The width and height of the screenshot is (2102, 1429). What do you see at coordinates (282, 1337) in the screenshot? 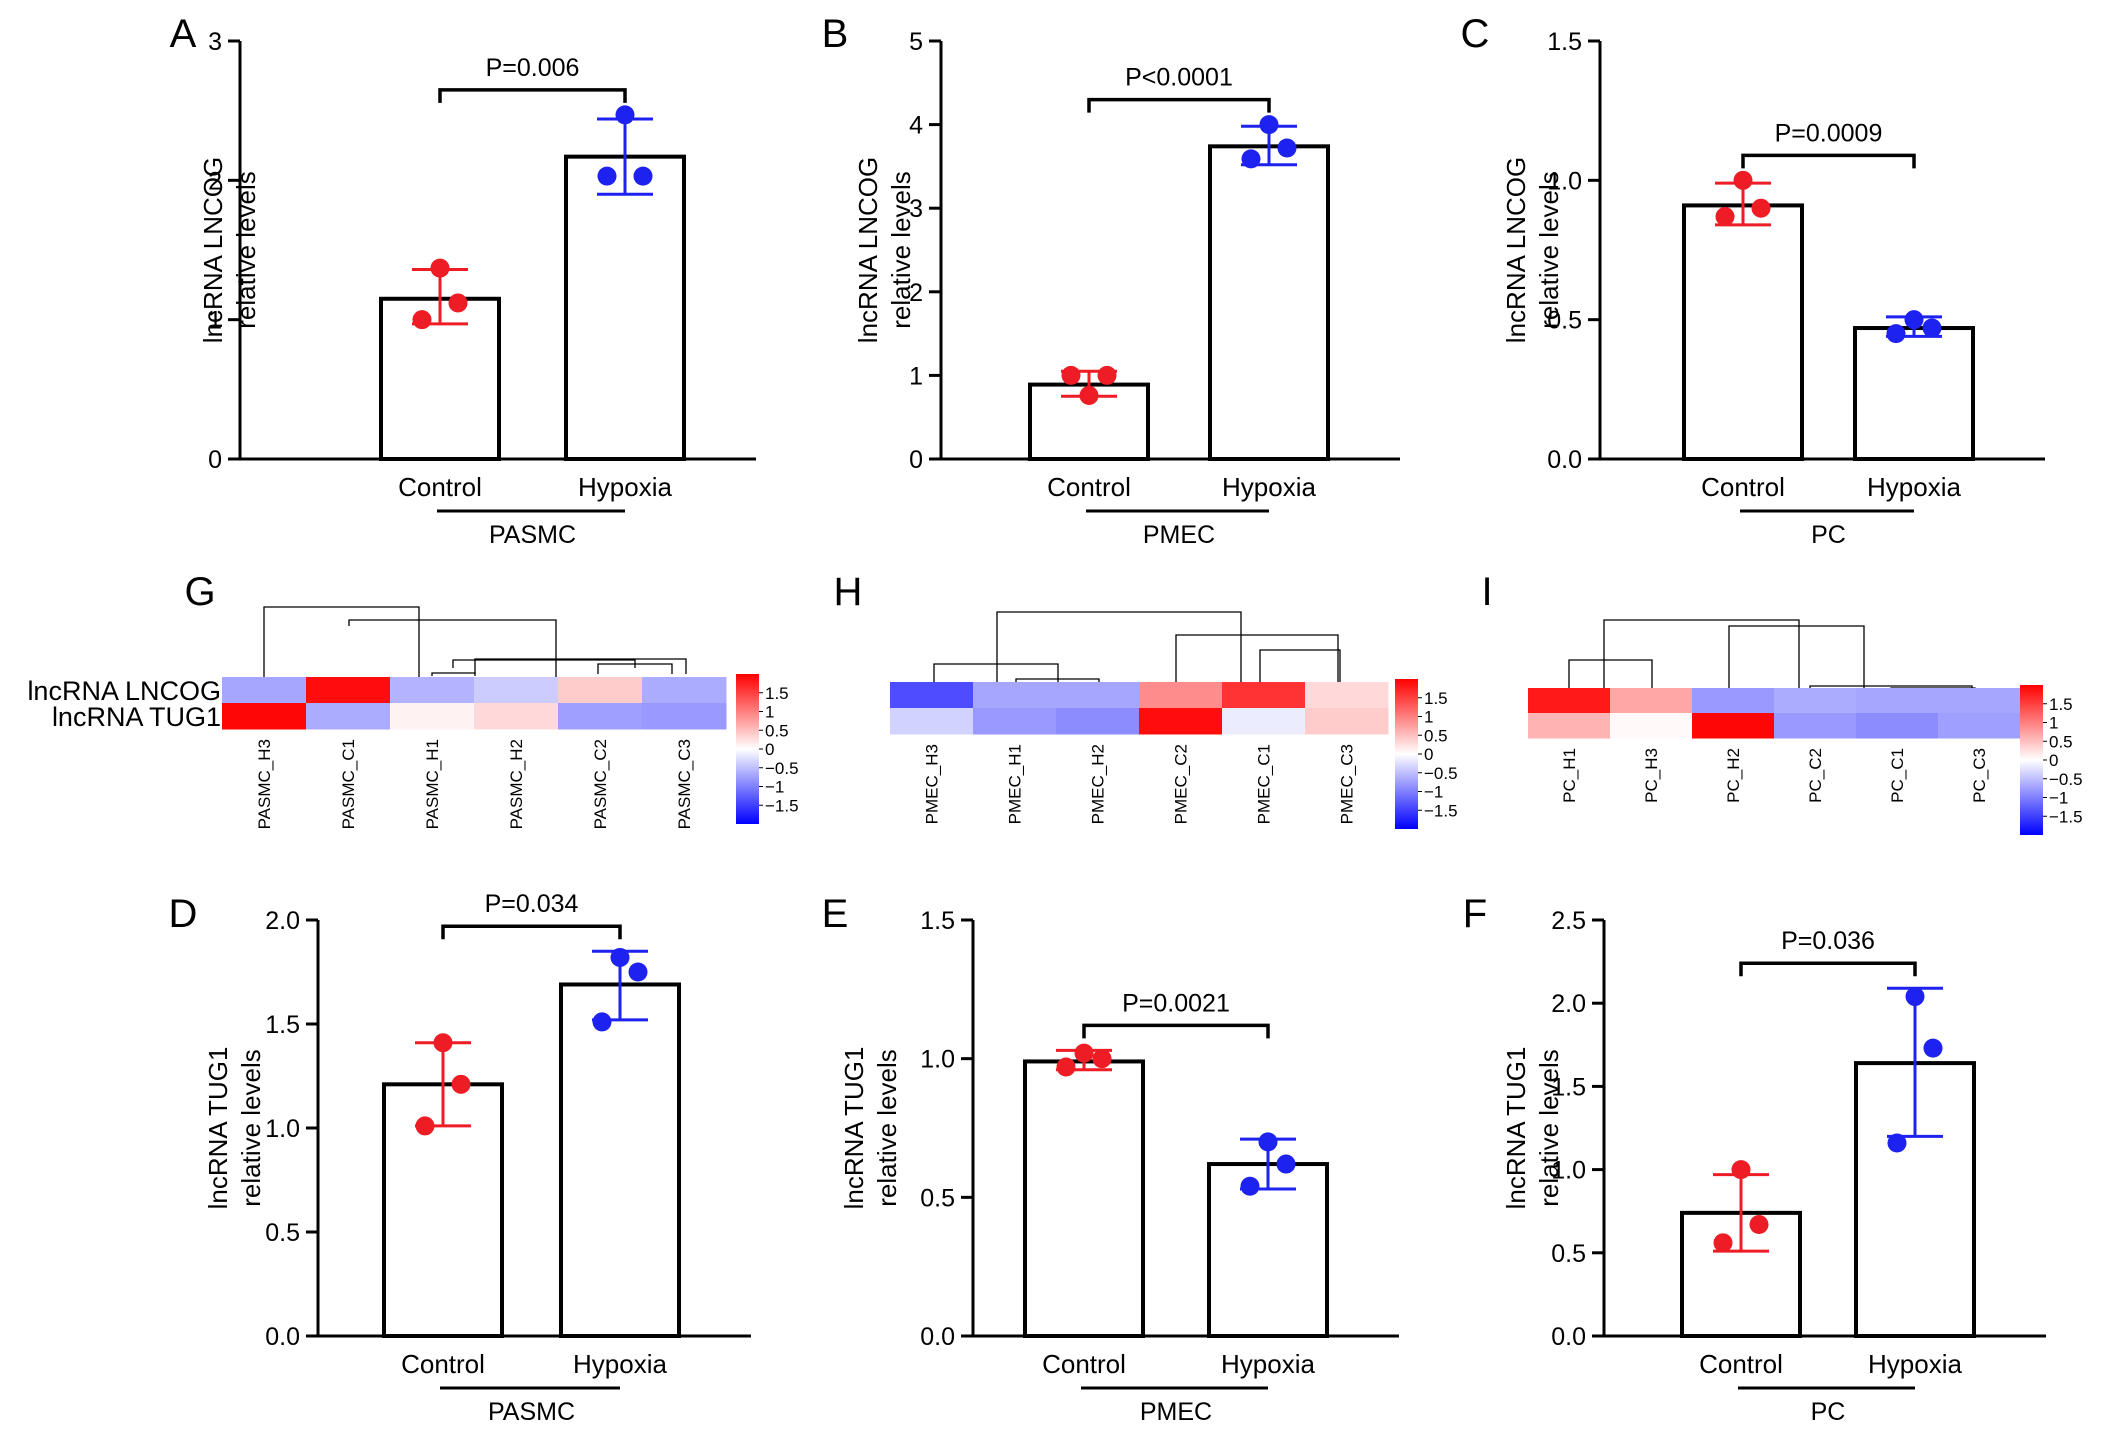
I see `y-tick-label: 0.0` at bounding box center [282, 1337].